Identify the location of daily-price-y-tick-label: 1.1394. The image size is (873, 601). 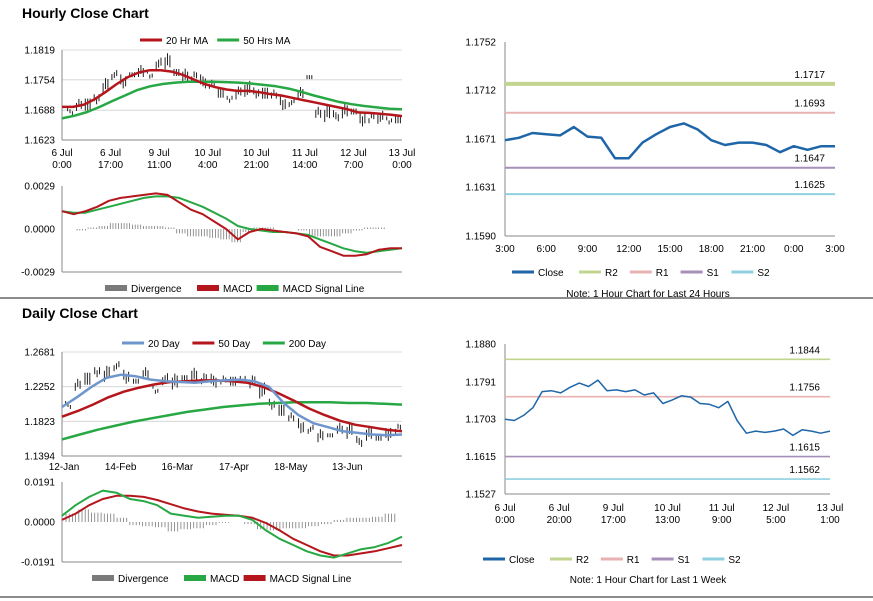
(39, 457).